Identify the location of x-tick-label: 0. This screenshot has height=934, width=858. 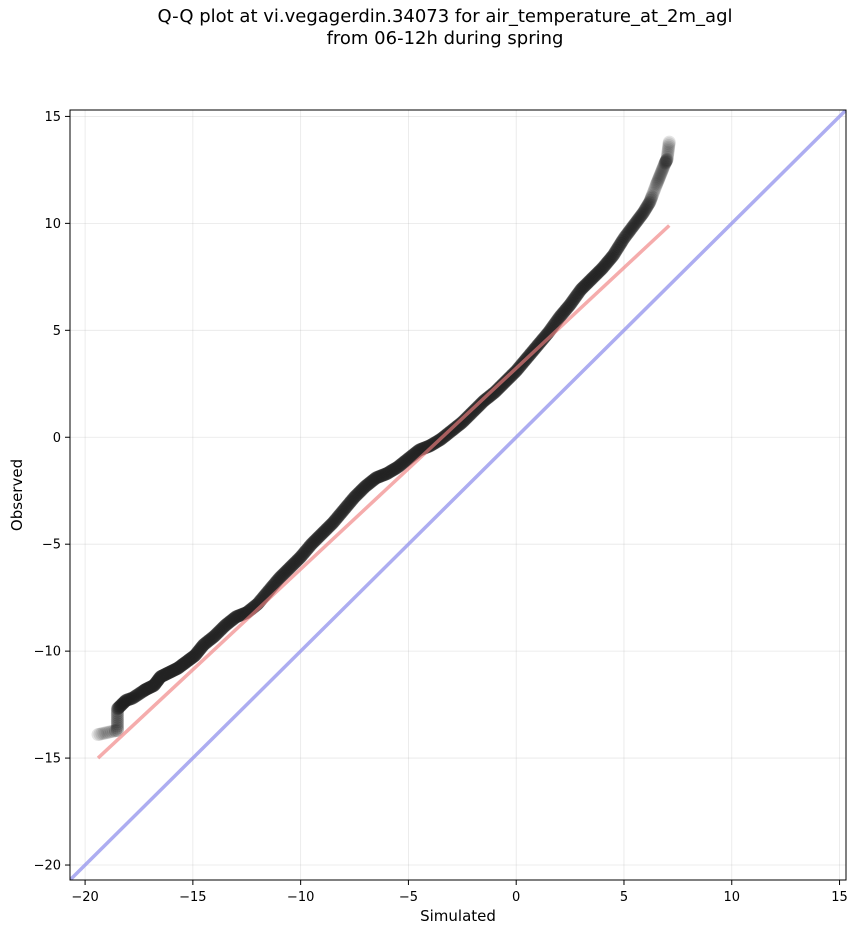
(516, 897).